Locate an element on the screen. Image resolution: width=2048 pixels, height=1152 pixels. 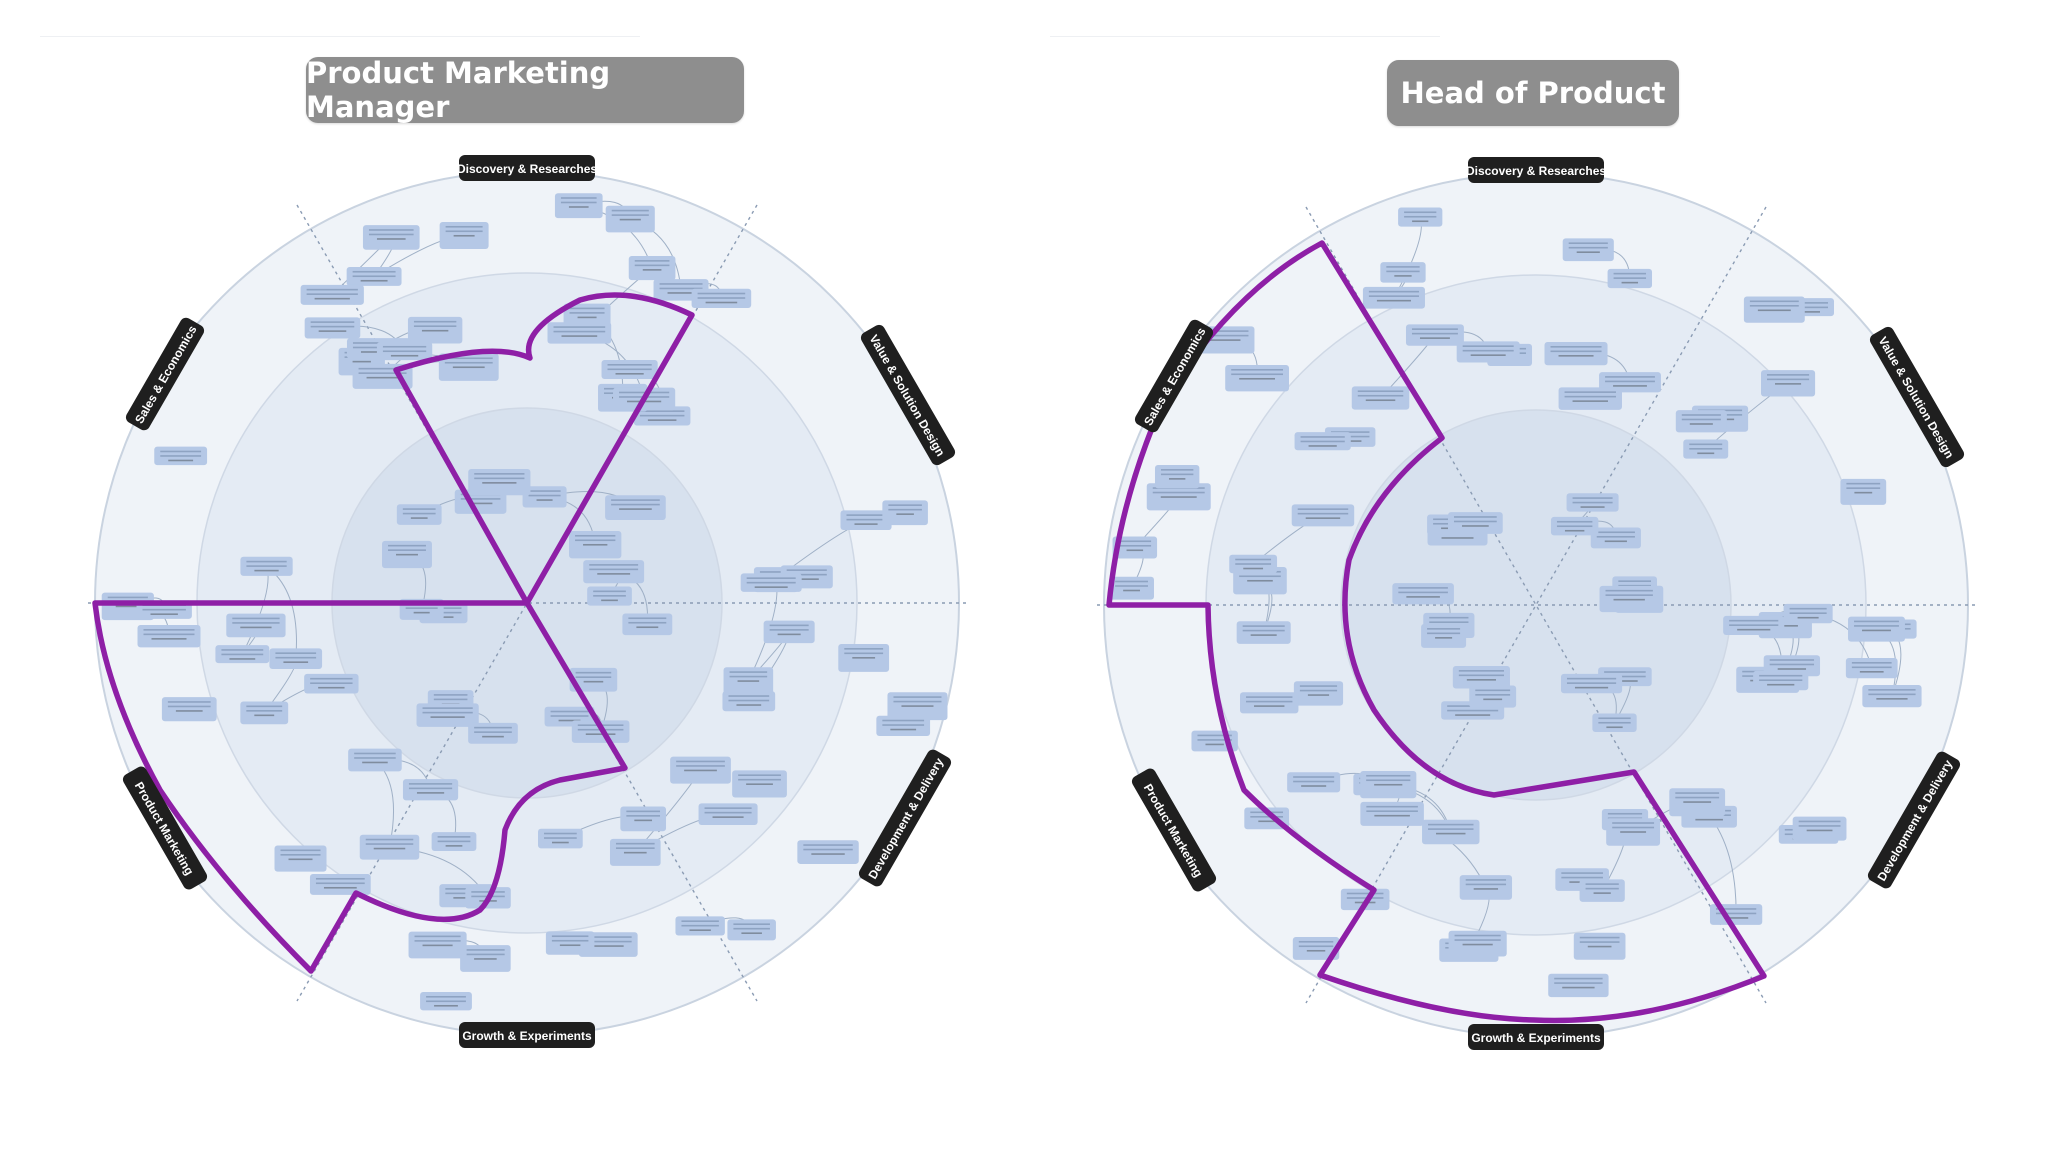
panel-title: Head of Product is located at coordinates (1533, 93).